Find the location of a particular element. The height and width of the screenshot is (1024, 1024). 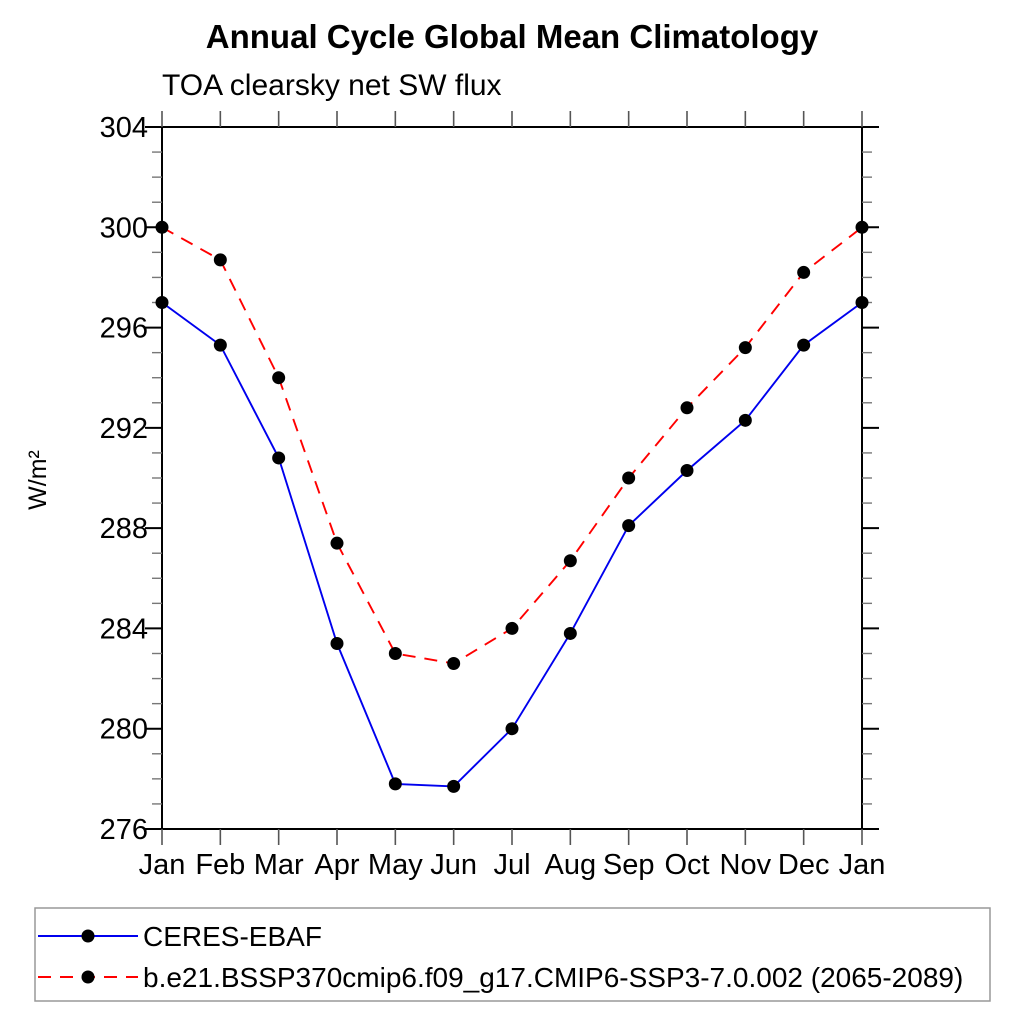

y-tick-label: 276 is located at coordinates (124, 830).